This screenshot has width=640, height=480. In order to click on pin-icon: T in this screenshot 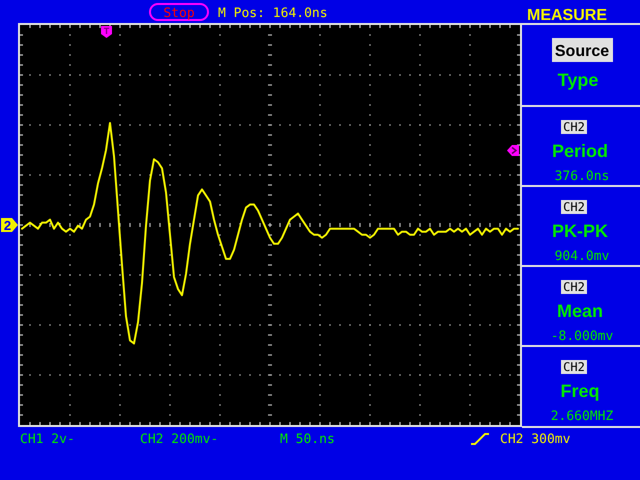, I will do `click(106, 32)`.